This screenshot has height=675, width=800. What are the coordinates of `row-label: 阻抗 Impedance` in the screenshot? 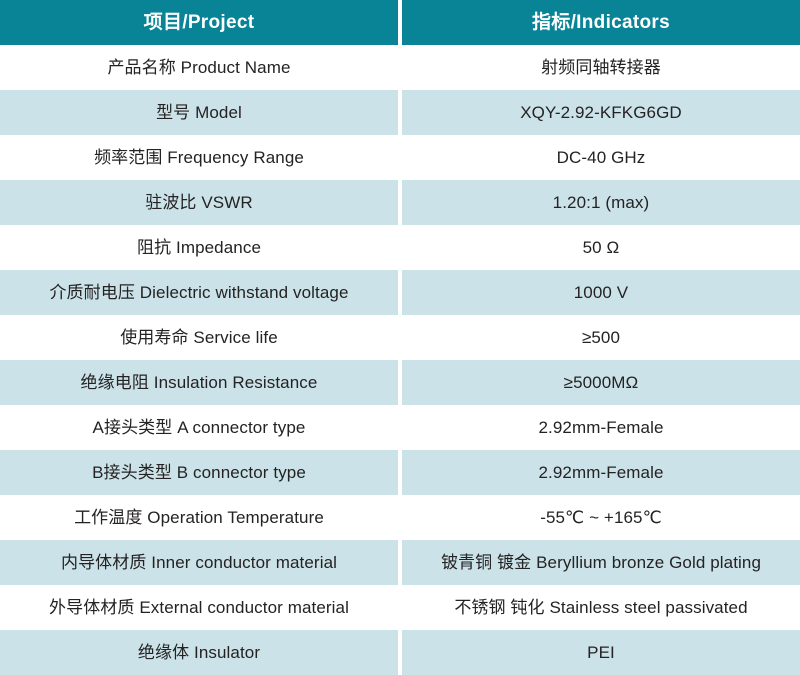 It's located at (199, 247).